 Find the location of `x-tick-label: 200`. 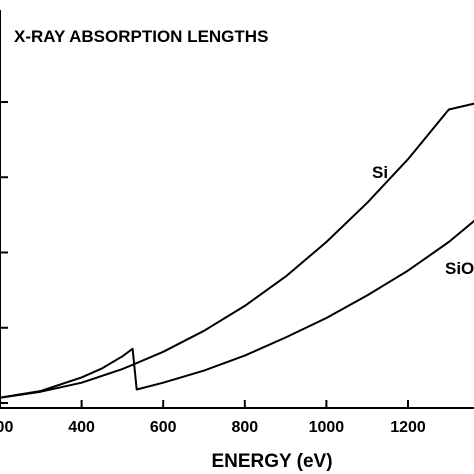

x-tick-label: 200 is located at coordinates (6, 427).